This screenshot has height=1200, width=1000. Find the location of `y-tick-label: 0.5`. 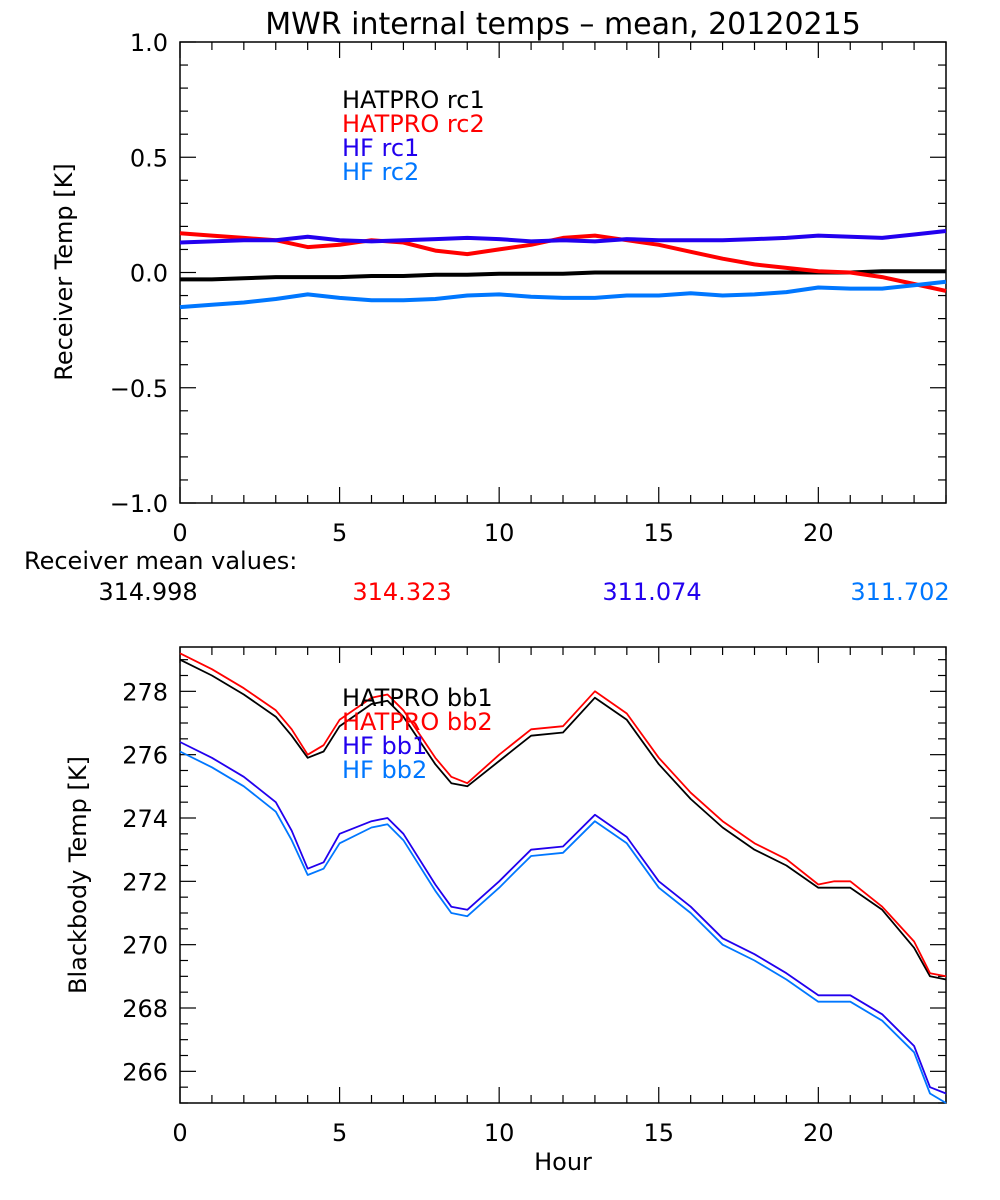

y-tick-label: 0.5 is located at coordinates (149, 158).